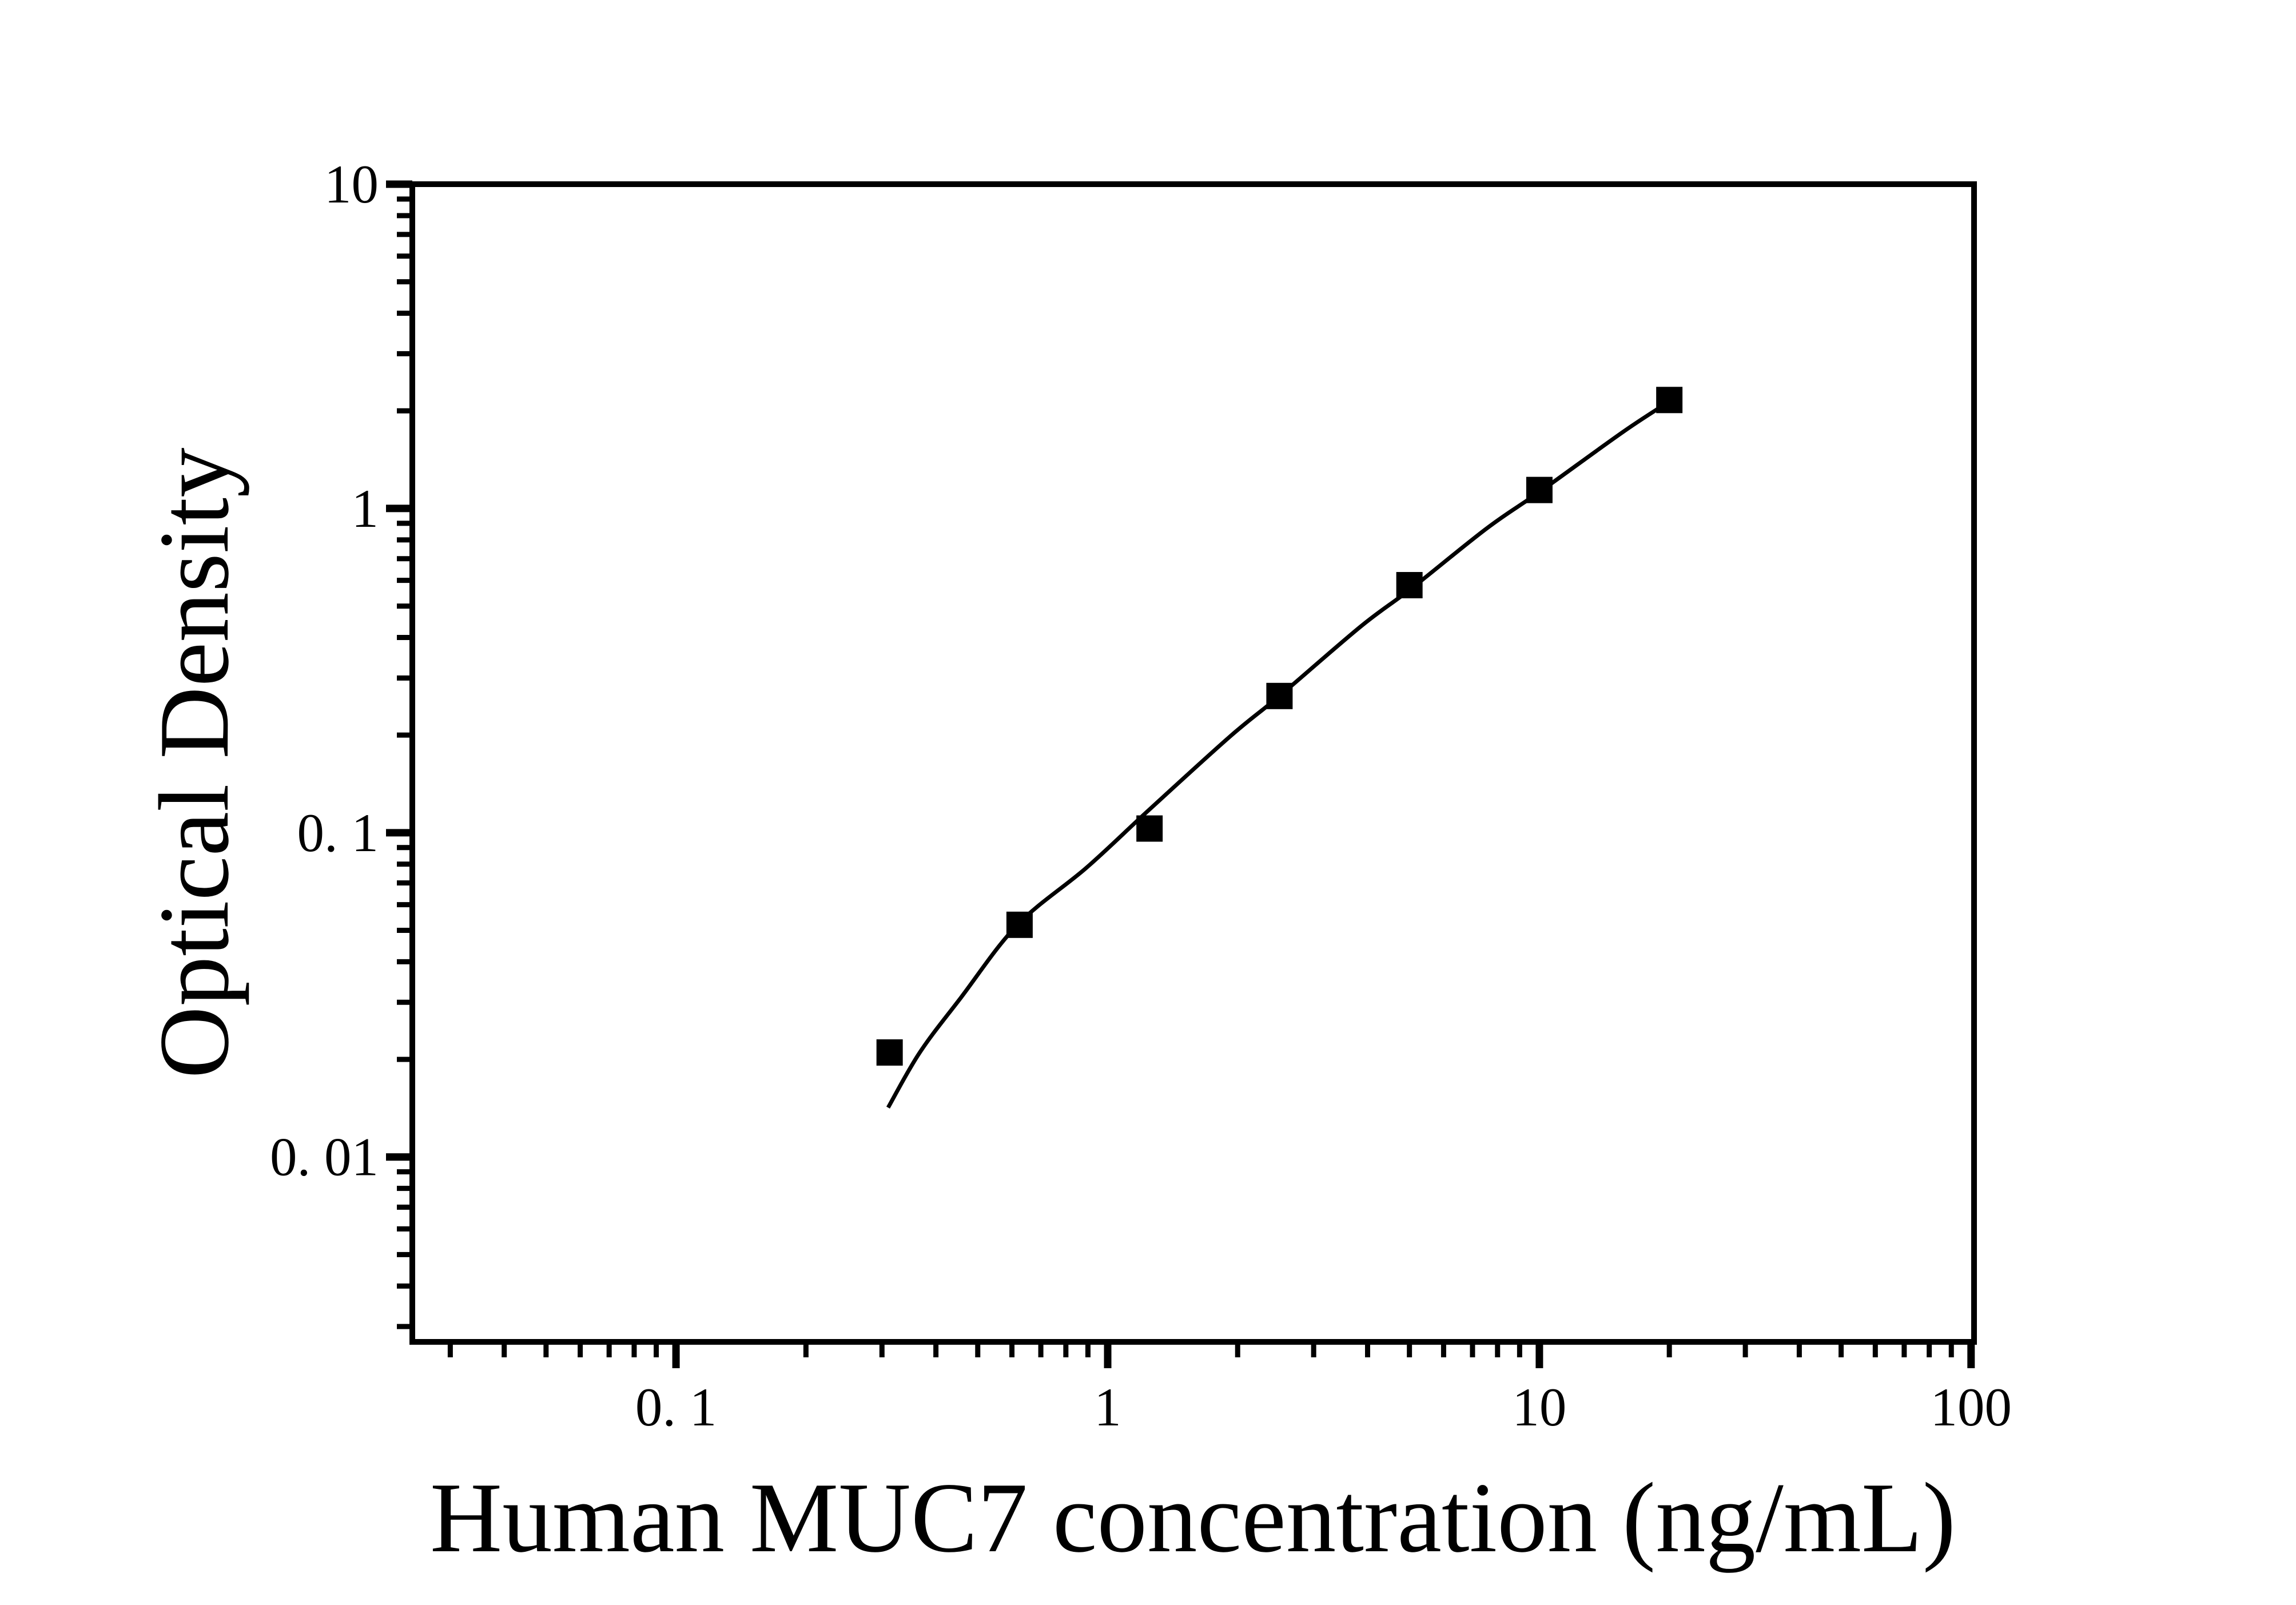  I want to click on x-tick-label: 10, so click(1539, 1407).